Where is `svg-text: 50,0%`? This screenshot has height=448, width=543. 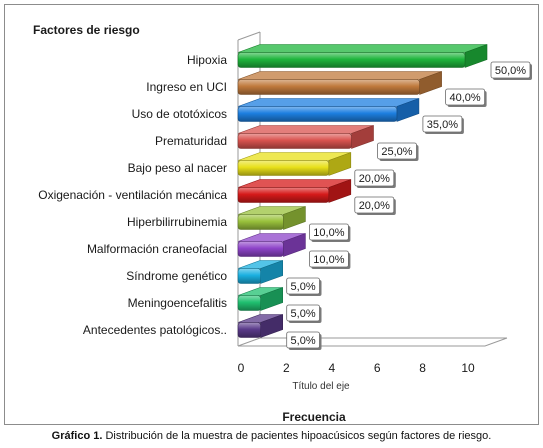 svg-text: 50,0% is located at coordinates (510, 71).